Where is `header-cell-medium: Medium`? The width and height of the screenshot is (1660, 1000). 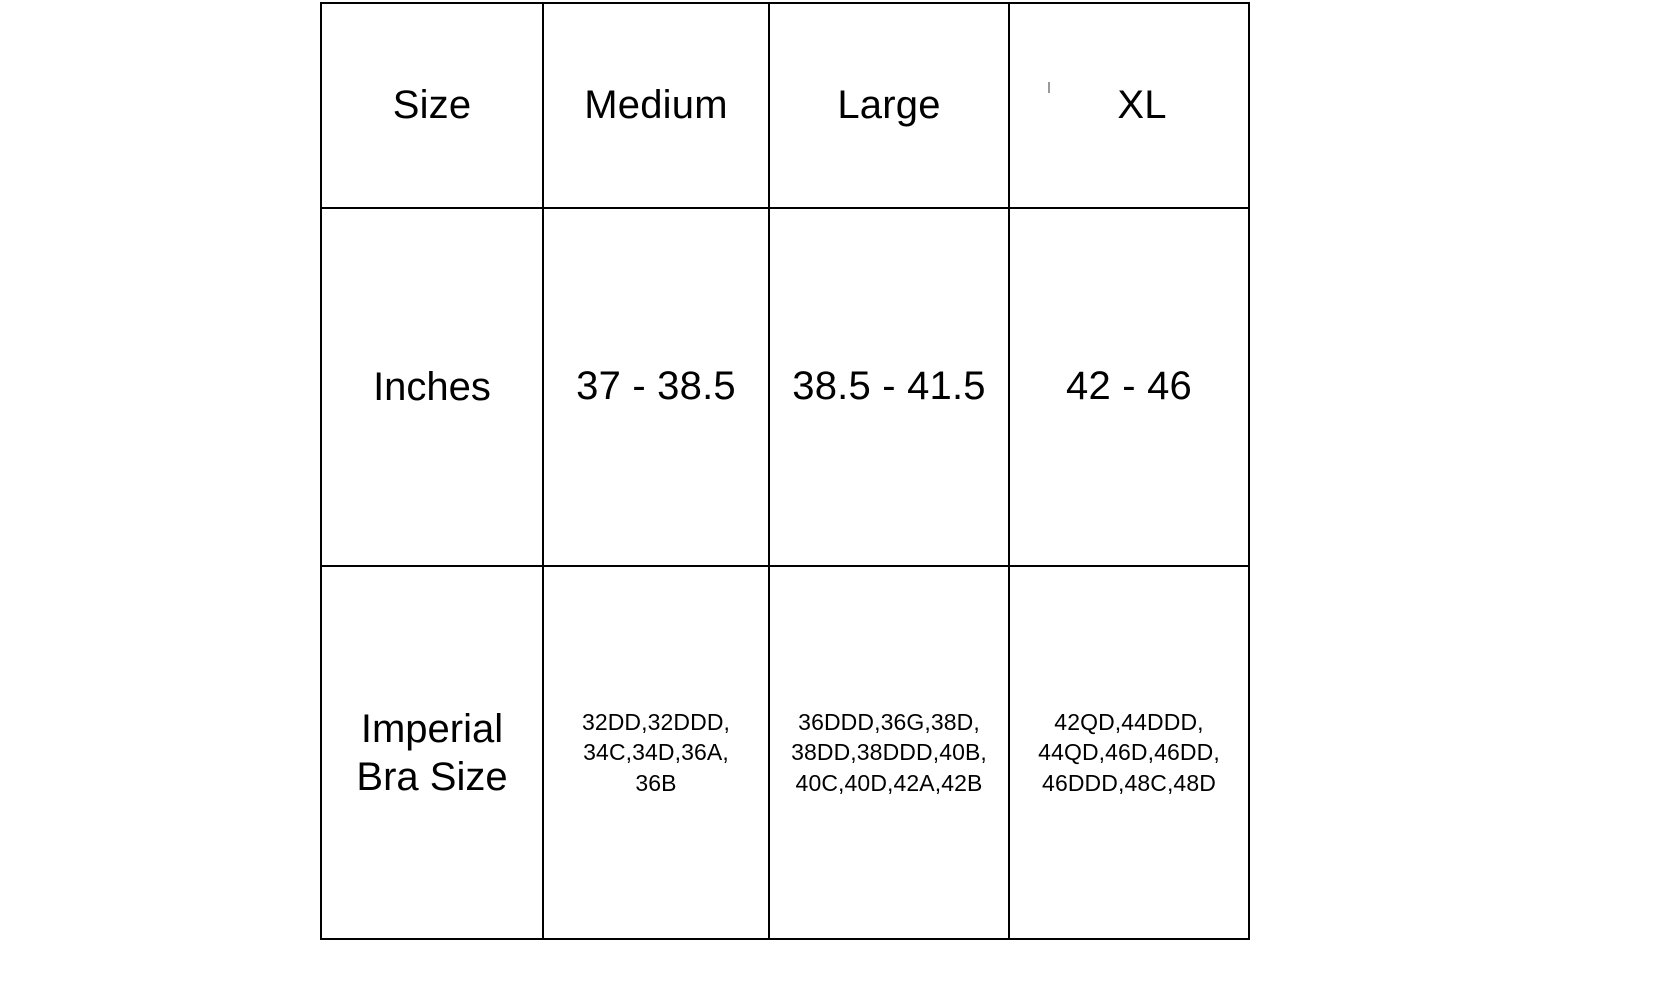 header-cell-medium: Medium is located at coordinates (656, 105).